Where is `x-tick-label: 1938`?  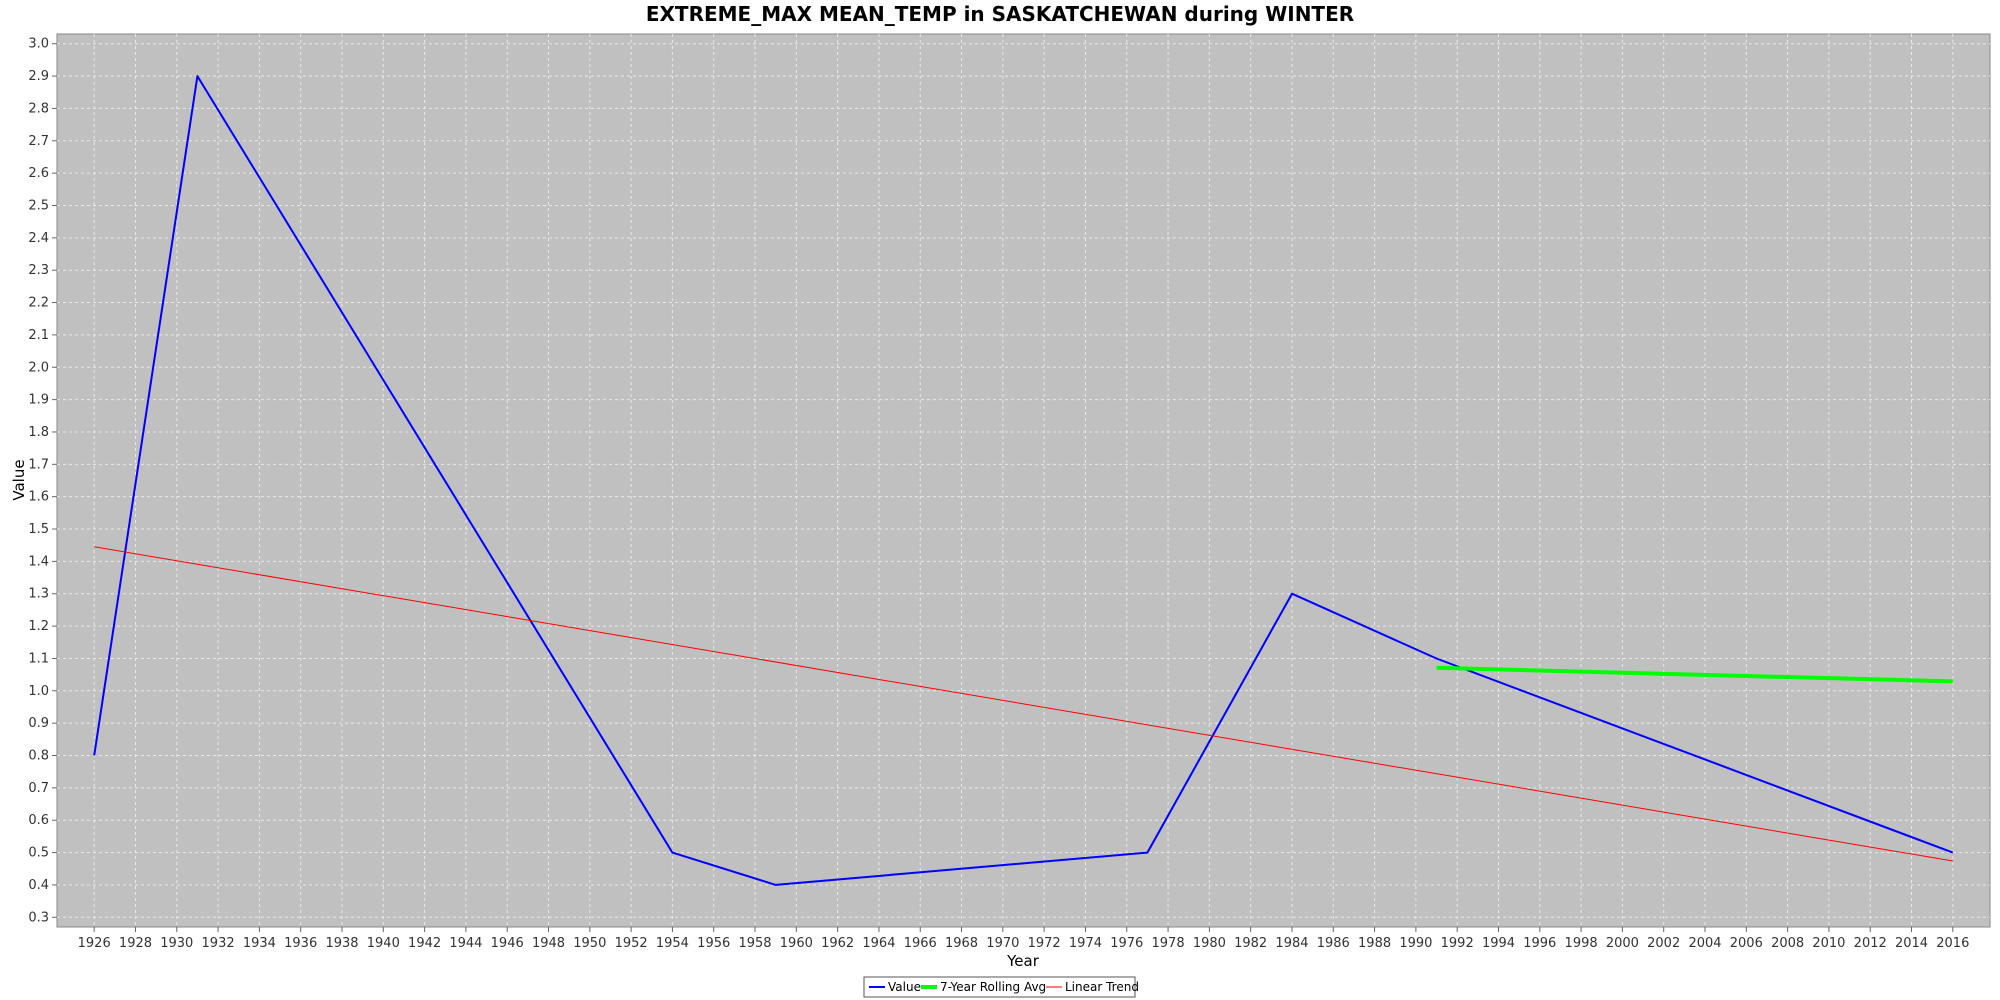 x-tick-label: 1938 is located at coordinates (341, 943).